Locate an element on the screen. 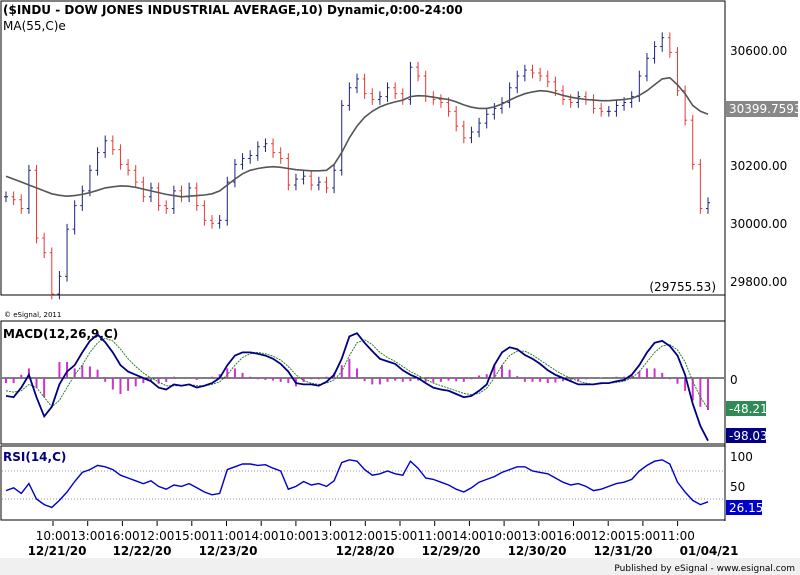 The width and height of the screenshot is (800, 575). macd-zero-label: 0 is located at coordinates (734, 380).